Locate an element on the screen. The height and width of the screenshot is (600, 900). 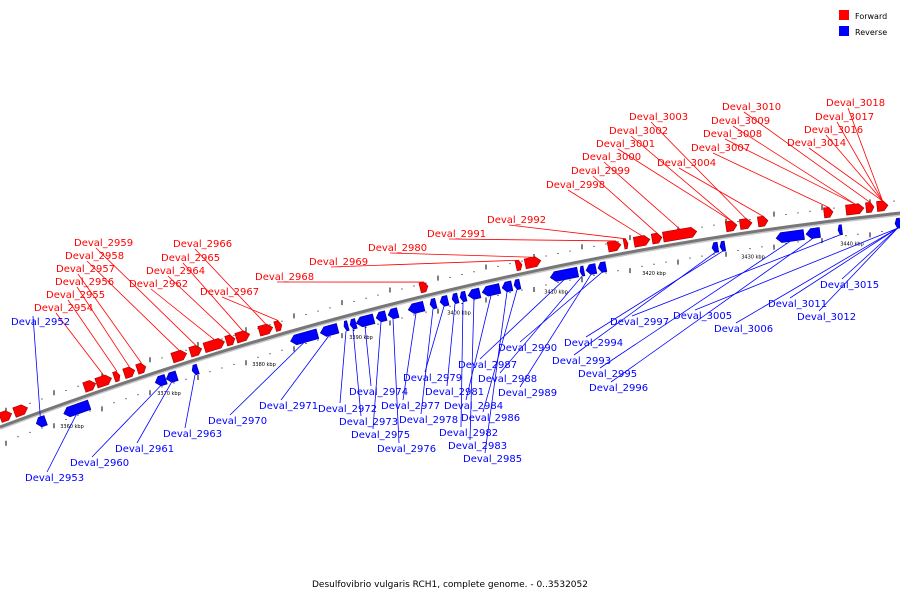
gene-label: Deval_2999 is located at coordinates (600, 171).